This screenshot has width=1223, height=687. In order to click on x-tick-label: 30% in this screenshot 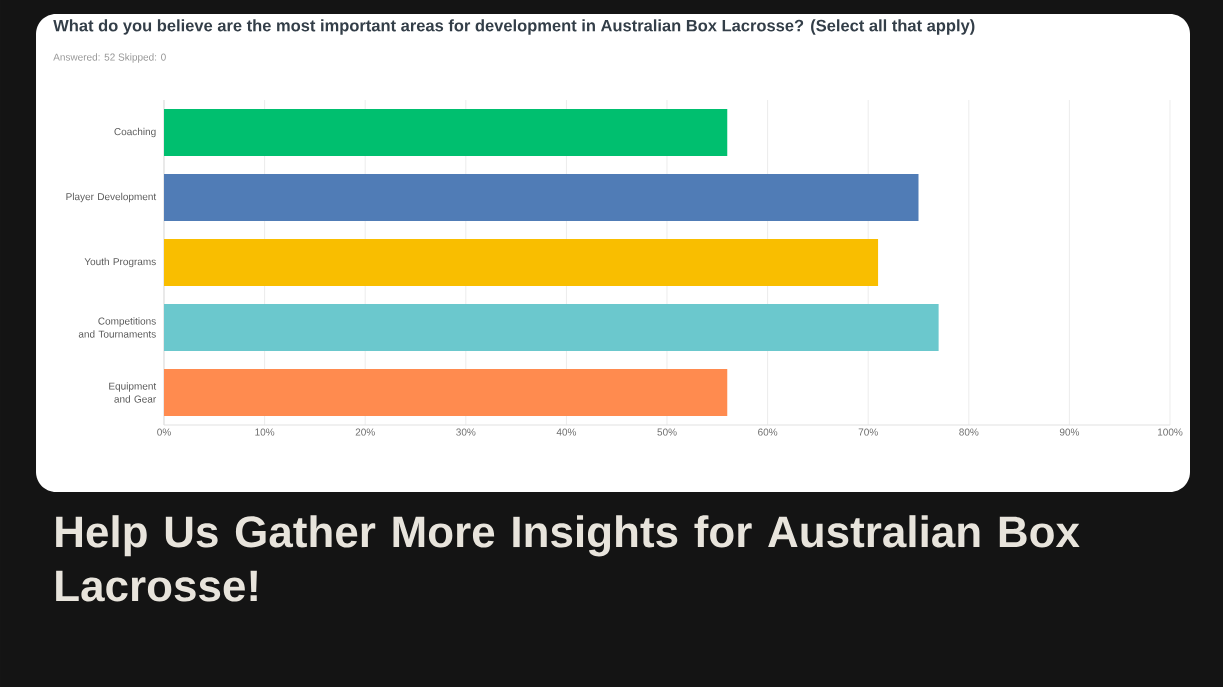, I will do `click(466, 432)`.